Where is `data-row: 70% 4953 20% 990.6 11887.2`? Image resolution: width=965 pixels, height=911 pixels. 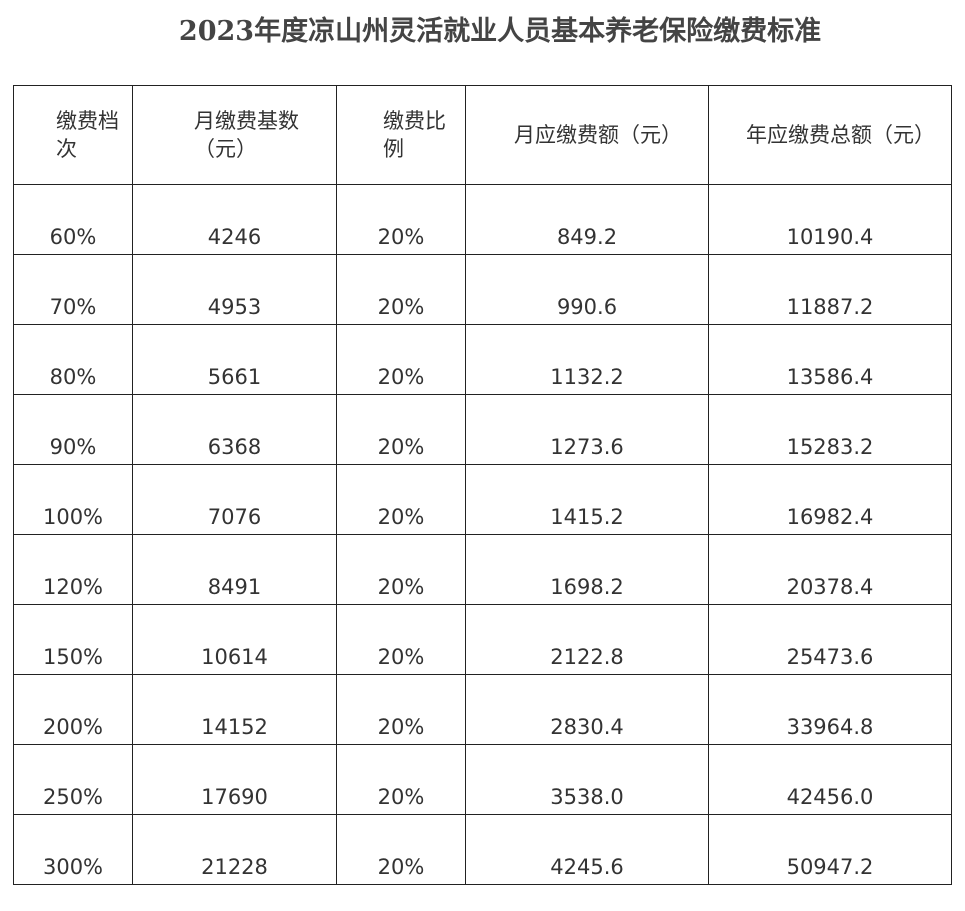
data-row: 70% 4953 20% 990.6 11887.2 is located at coordinates (482, 289).